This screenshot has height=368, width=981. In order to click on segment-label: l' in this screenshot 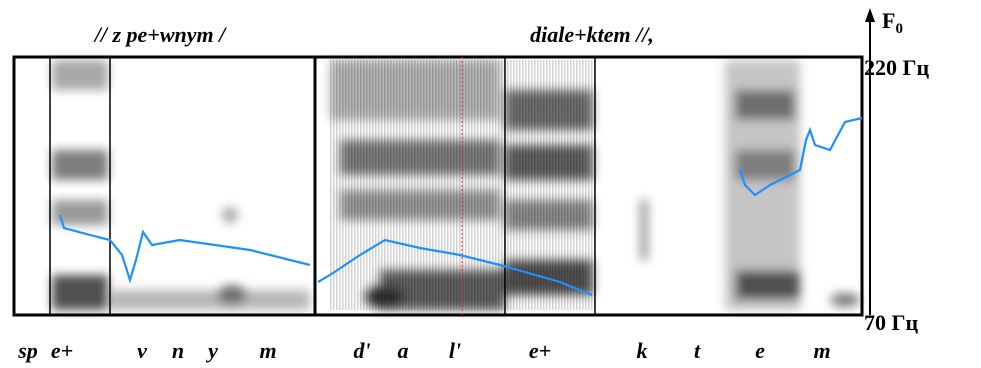, I will do `click(455, 350)`.